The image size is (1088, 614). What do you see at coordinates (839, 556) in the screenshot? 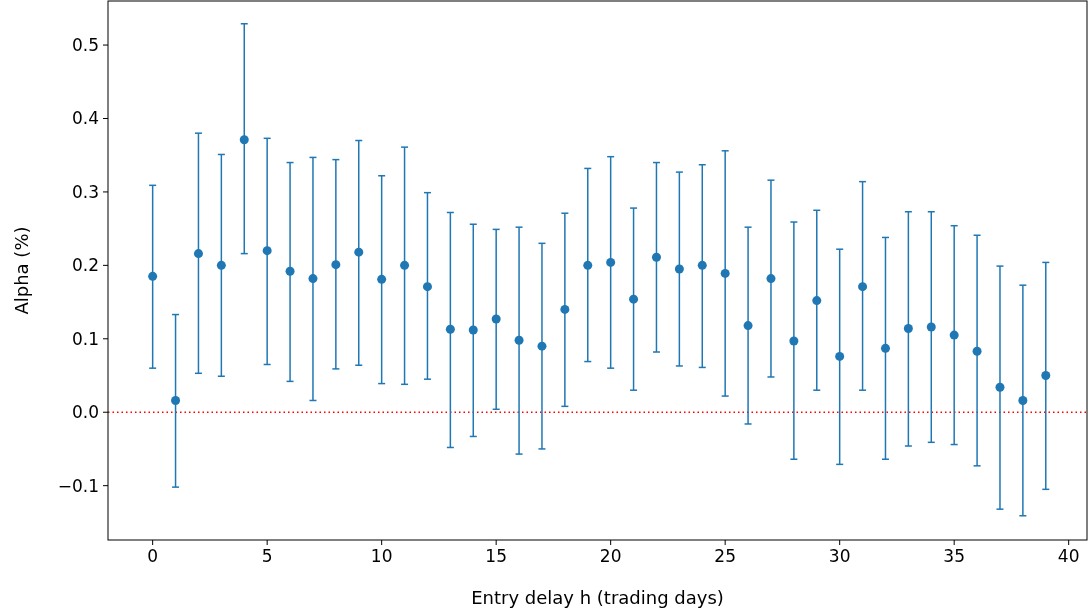
I see `x-tick-label: 30` at bounding box center [839, 556].